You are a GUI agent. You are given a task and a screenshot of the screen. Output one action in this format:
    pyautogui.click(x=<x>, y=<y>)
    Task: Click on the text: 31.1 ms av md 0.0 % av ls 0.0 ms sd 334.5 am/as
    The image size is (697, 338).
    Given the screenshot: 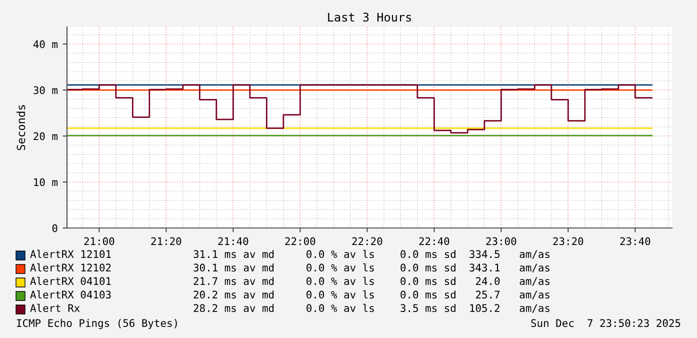 What is the action you would take?
    pyautogui.click(x=372, y=254)
    